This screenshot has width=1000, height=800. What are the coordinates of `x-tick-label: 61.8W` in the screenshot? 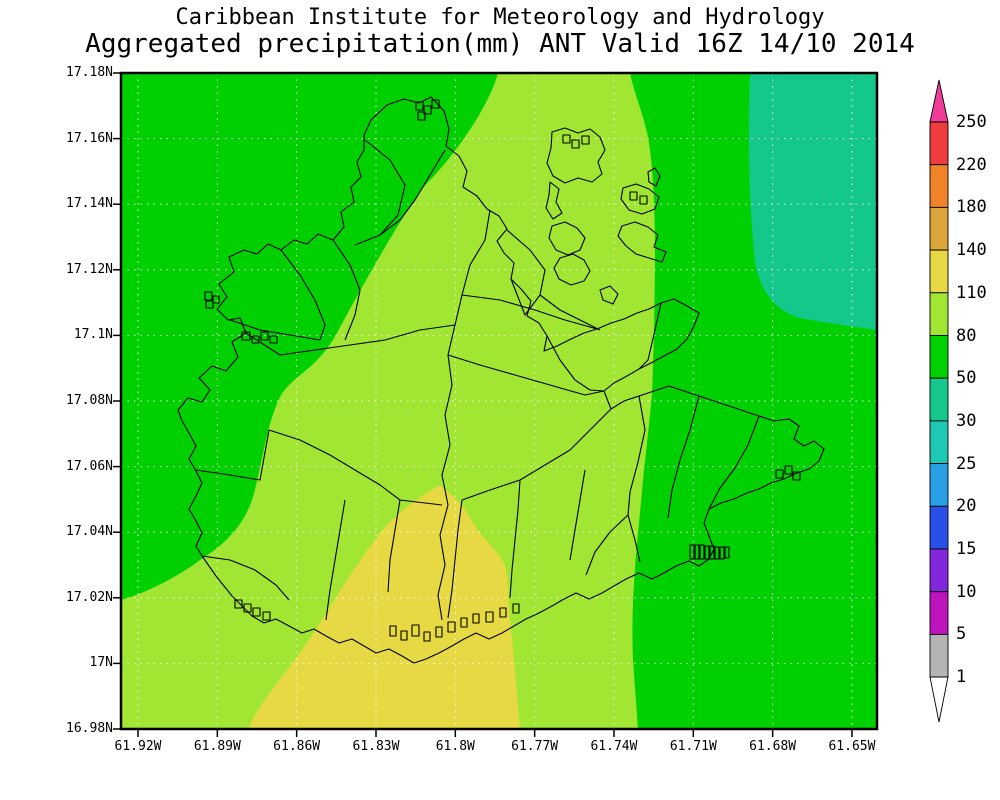 It's located at (455, 746).